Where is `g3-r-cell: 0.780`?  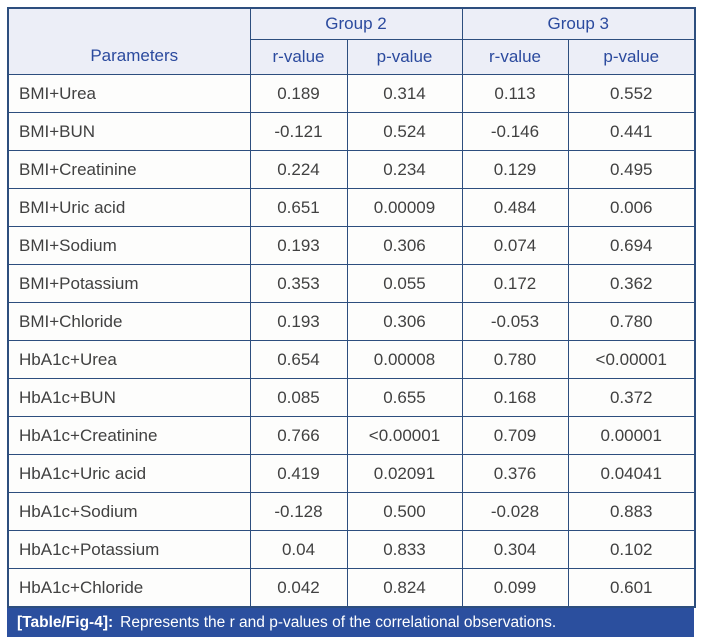
g3-r-cell: 0.780 is located at coordinates (515, 359).